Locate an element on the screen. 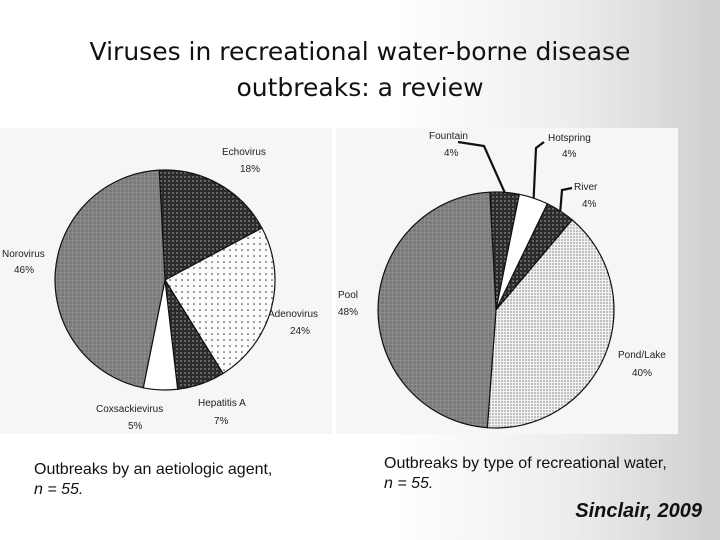 Image resolution: width=720 pixels, height=540 pixels. pie-label-pond-lake: Pond/Lake is located at coordinates (642, 355).